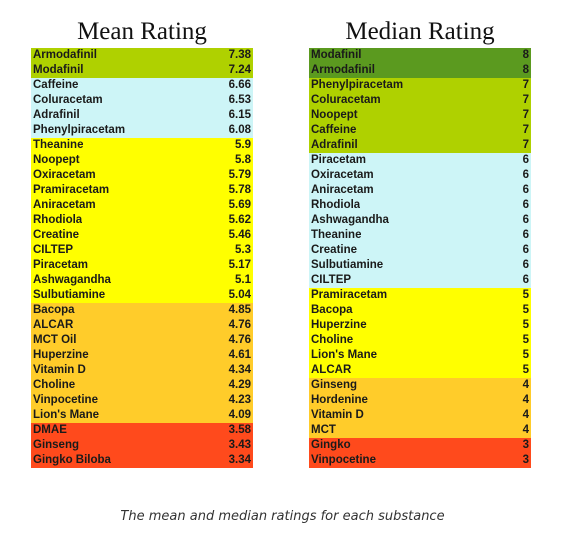  I want to click on rating-value: 5.04, so click(239, 295).